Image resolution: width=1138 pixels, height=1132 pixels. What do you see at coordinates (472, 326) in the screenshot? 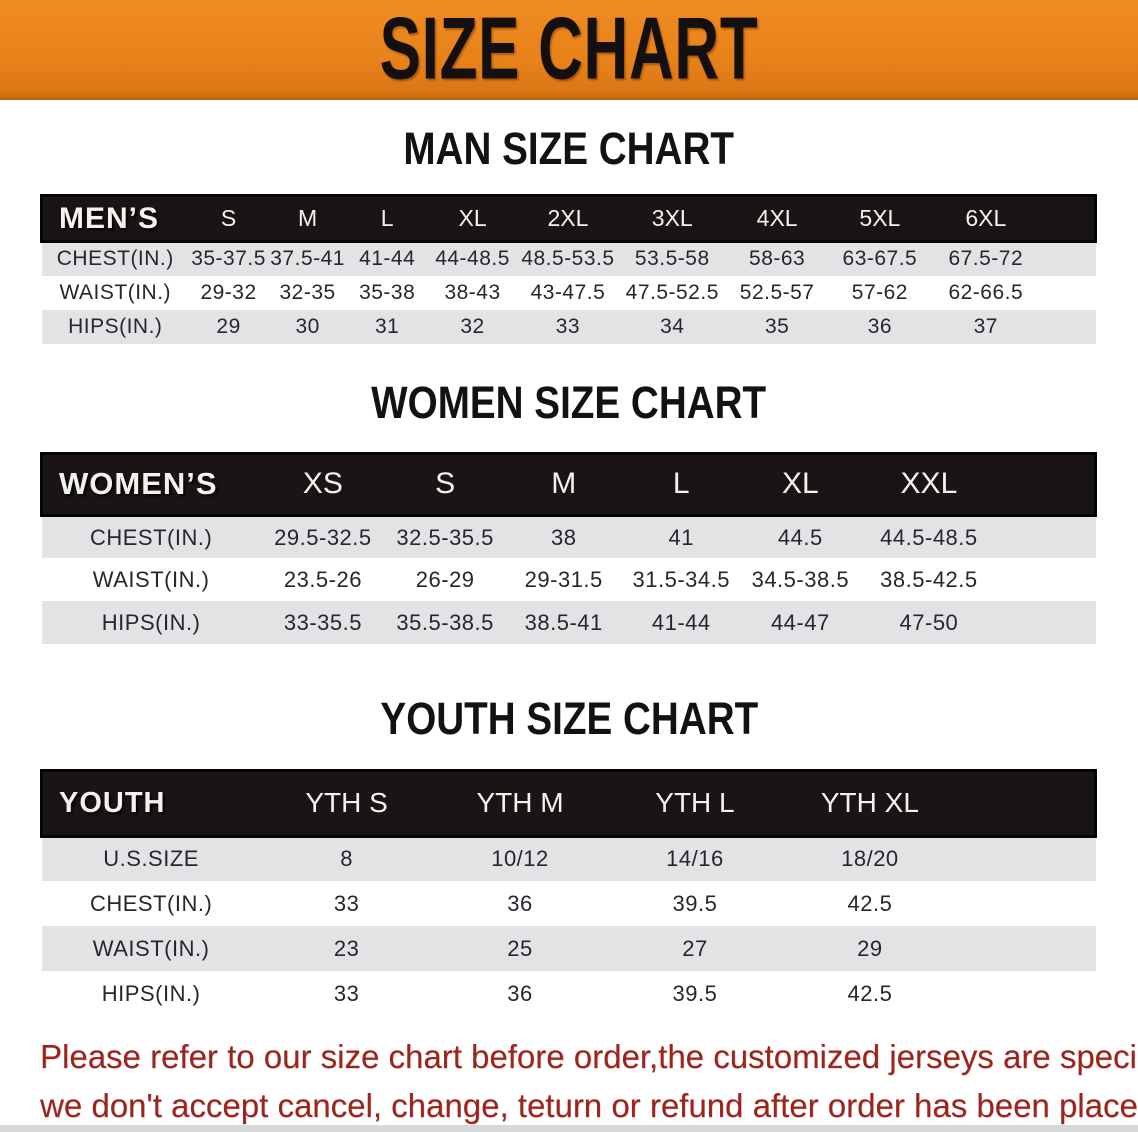
I see `size-cell: 32` at bounding box center [472, 326].